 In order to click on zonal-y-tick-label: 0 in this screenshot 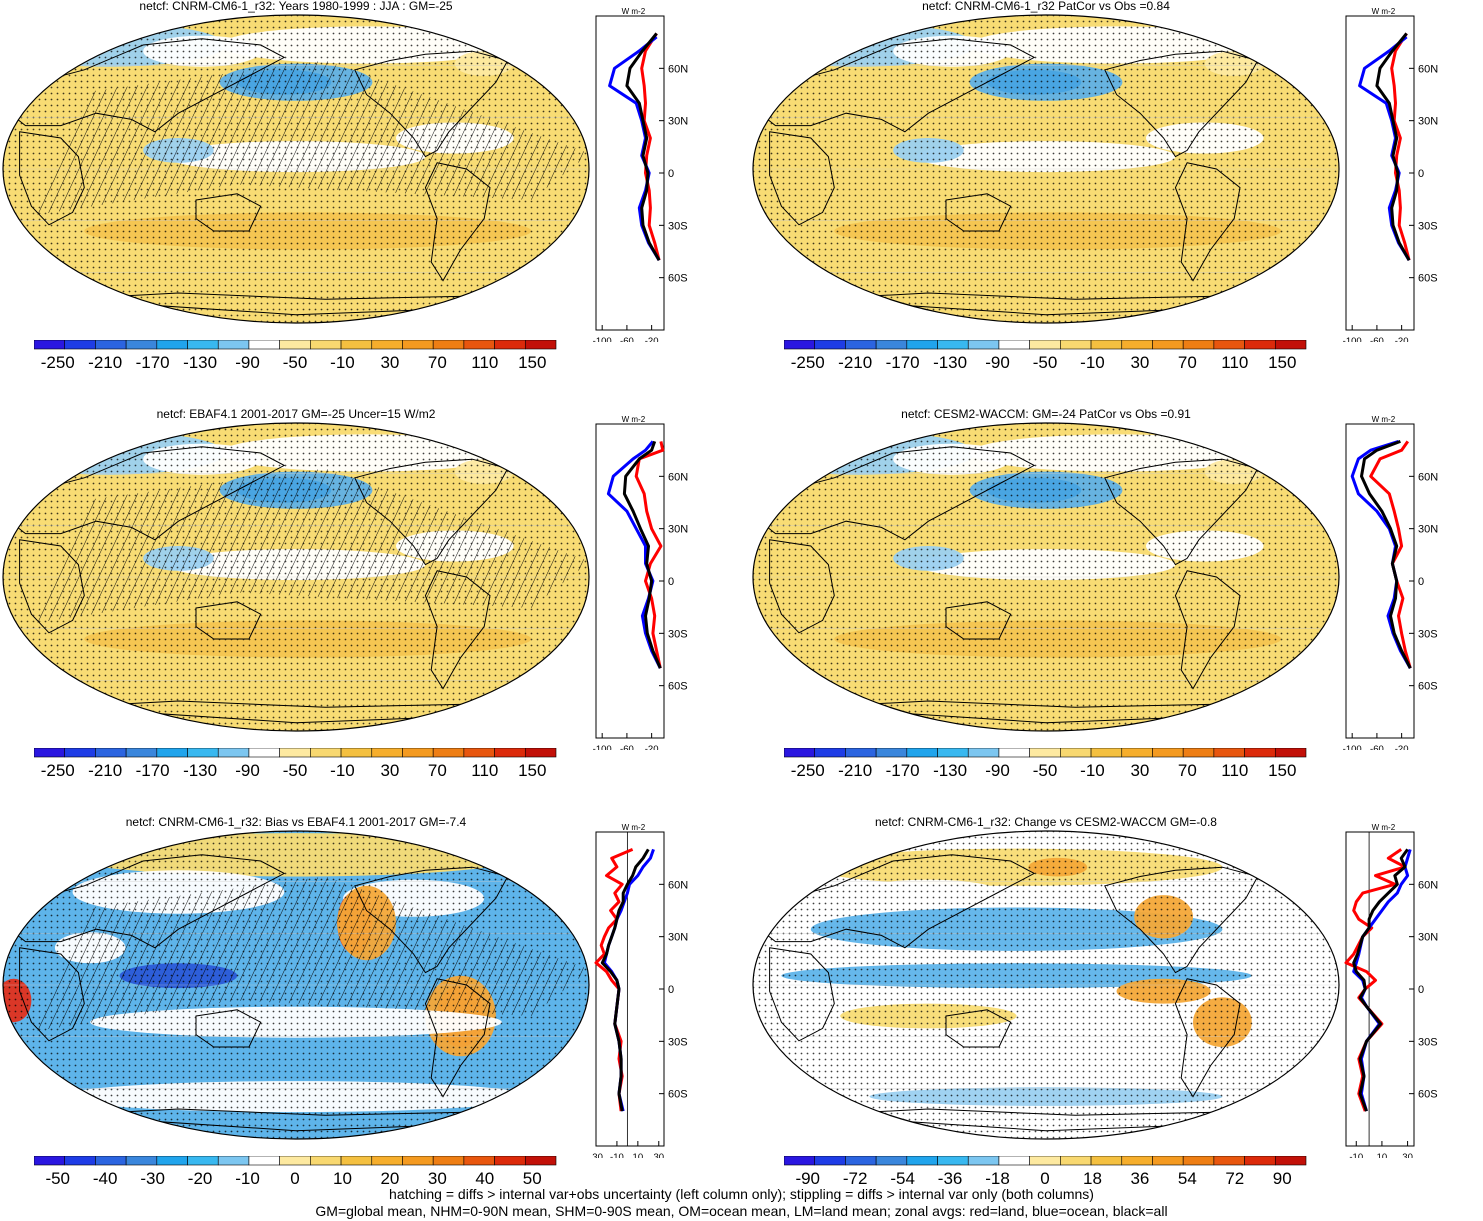, I will do `click(671, 990)`.